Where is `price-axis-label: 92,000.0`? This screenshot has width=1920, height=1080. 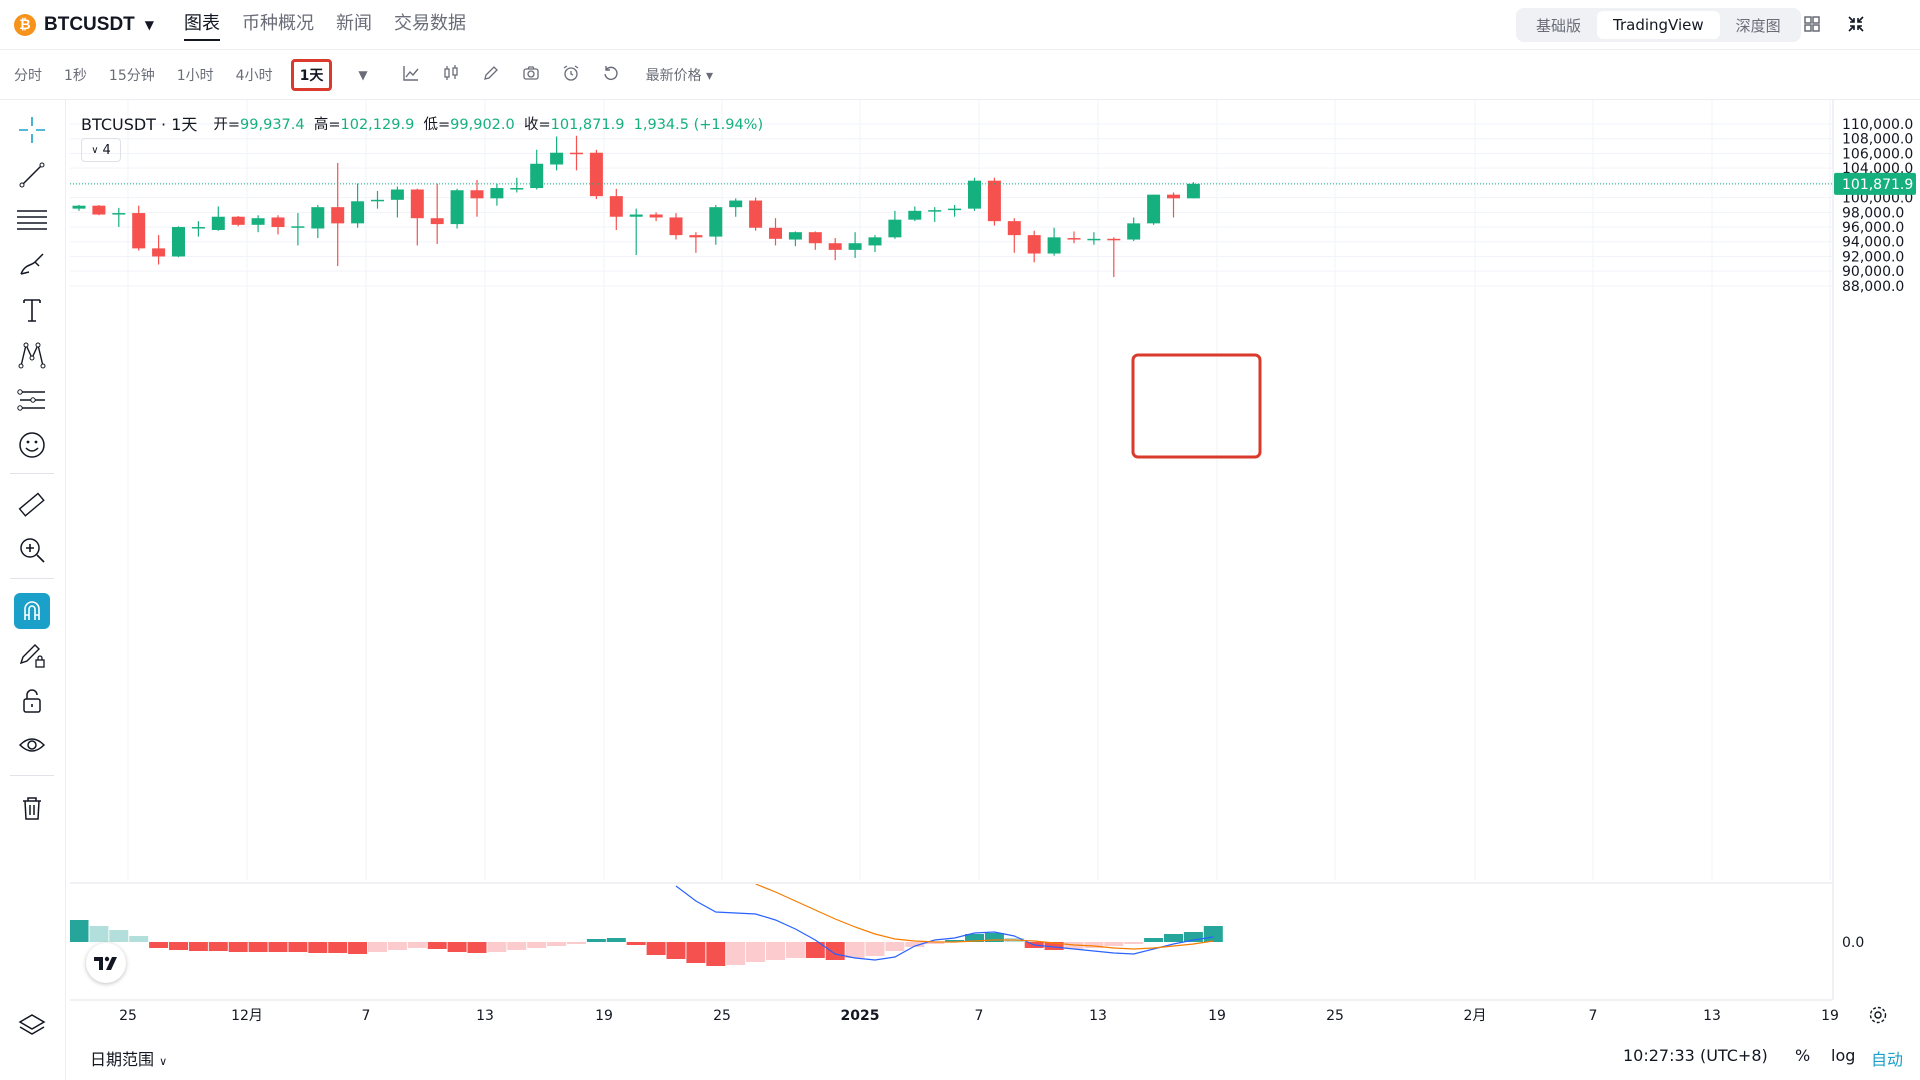
price-axis-label: 92,000.0 is located at coordinates (1873, 257).